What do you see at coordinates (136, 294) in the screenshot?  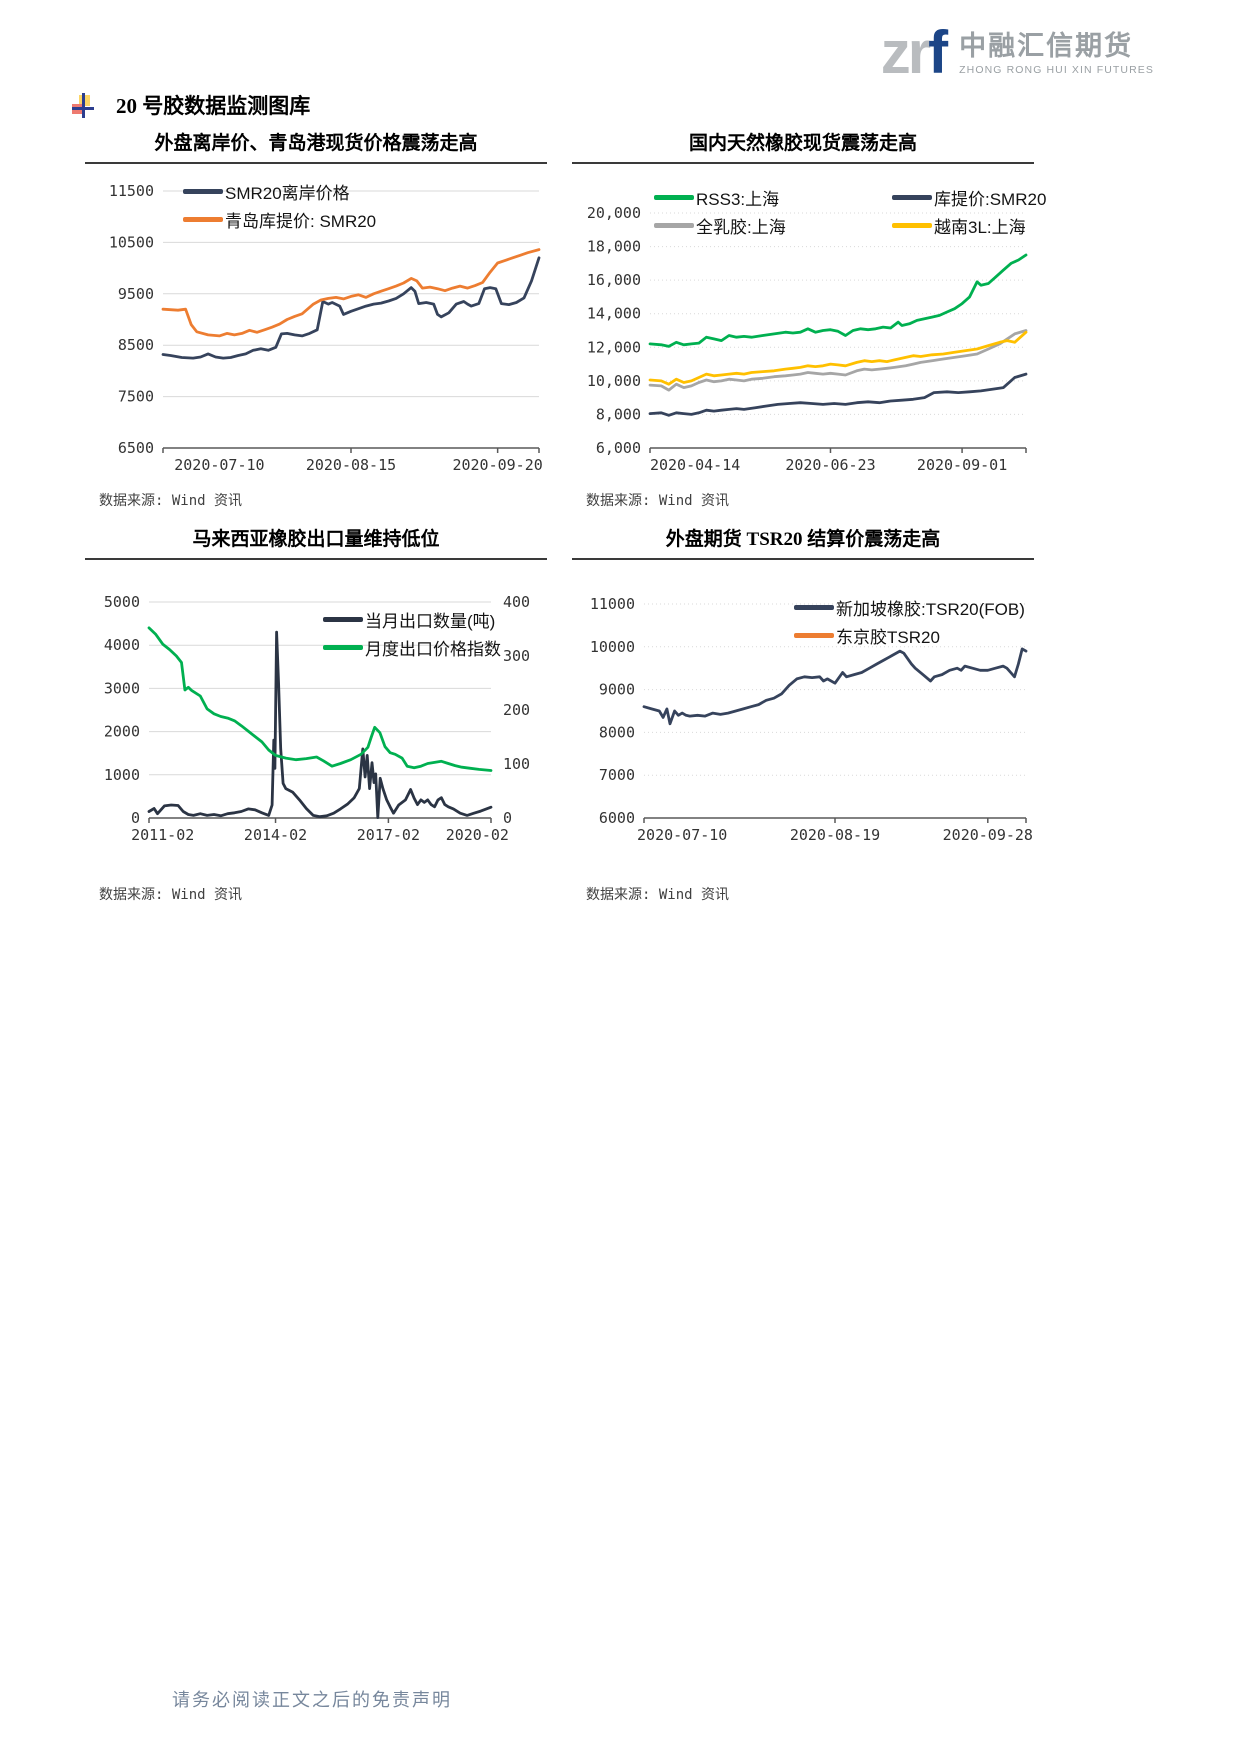 I see `svg-text: 9500` at bounding box center [136, 294].